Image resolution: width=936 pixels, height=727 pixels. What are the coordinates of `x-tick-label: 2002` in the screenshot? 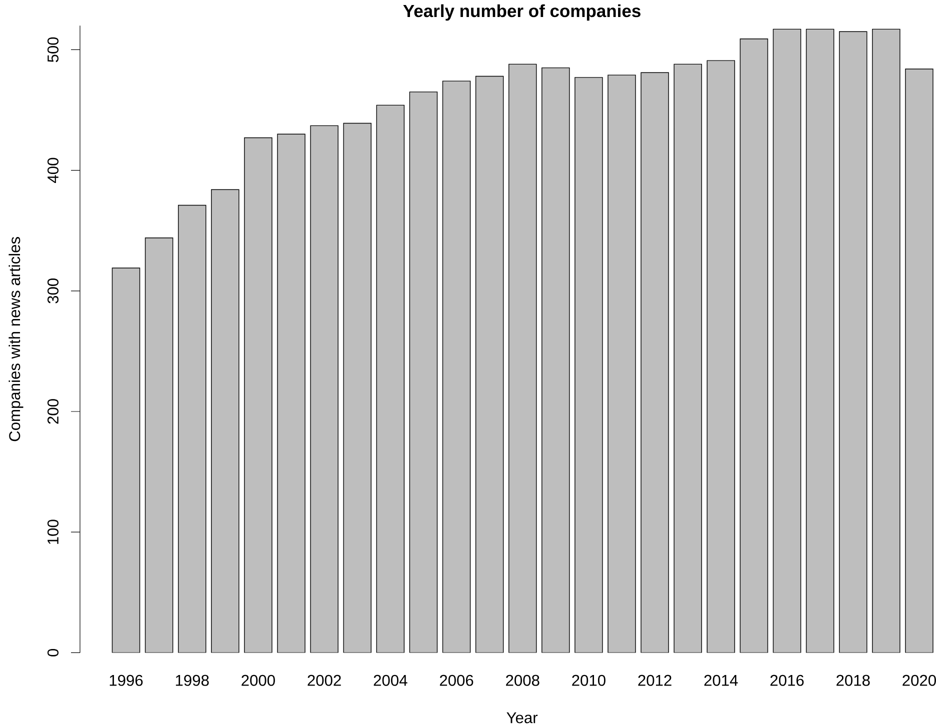 It's located at (324, 680).